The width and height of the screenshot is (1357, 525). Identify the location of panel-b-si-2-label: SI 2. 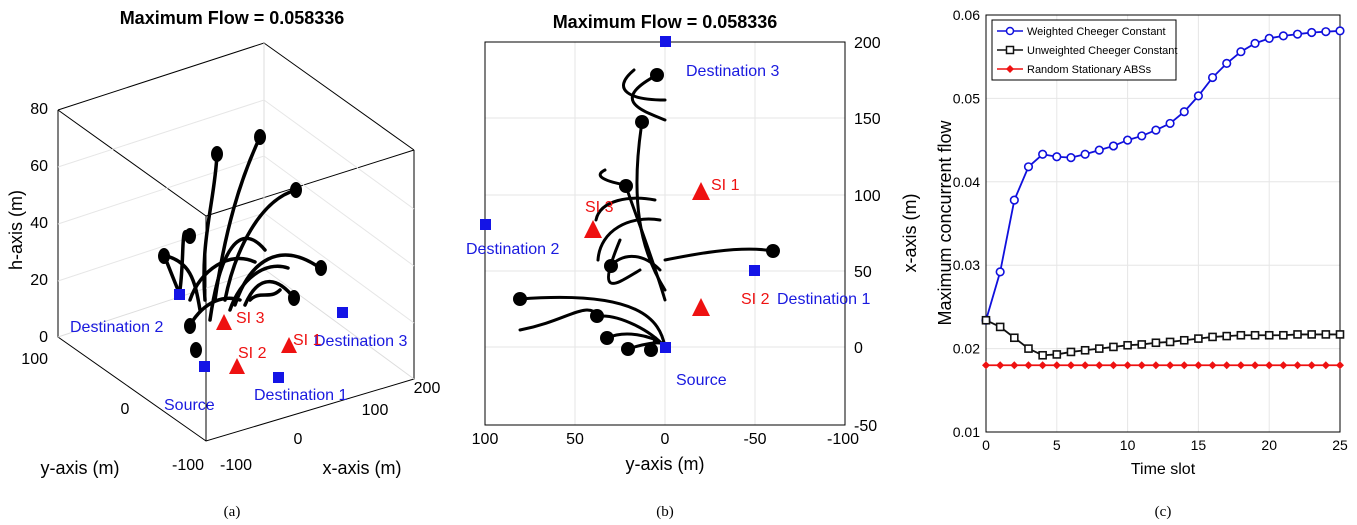
(755, 299).